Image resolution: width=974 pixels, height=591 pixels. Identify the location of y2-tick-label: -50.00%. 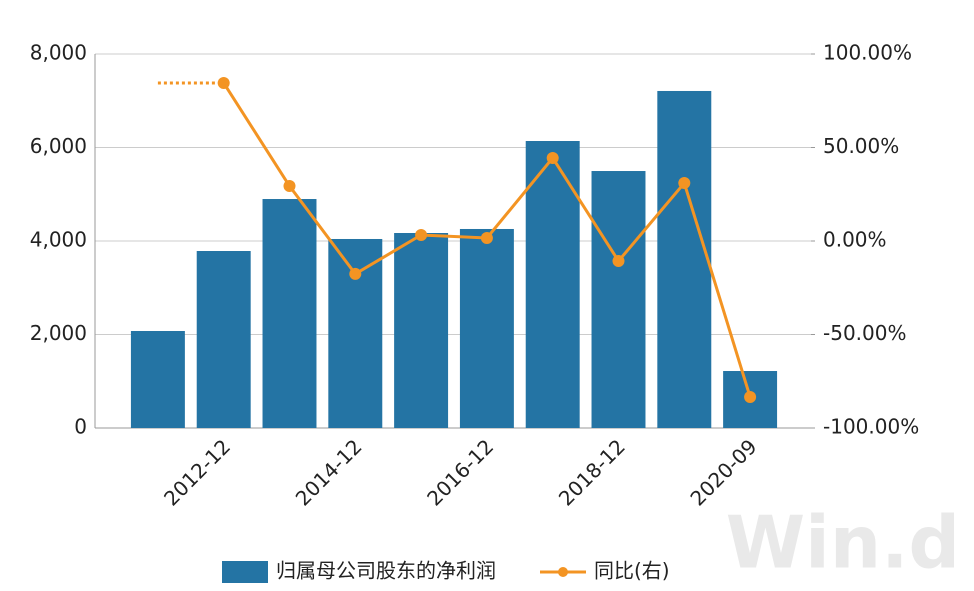
(864, 333).